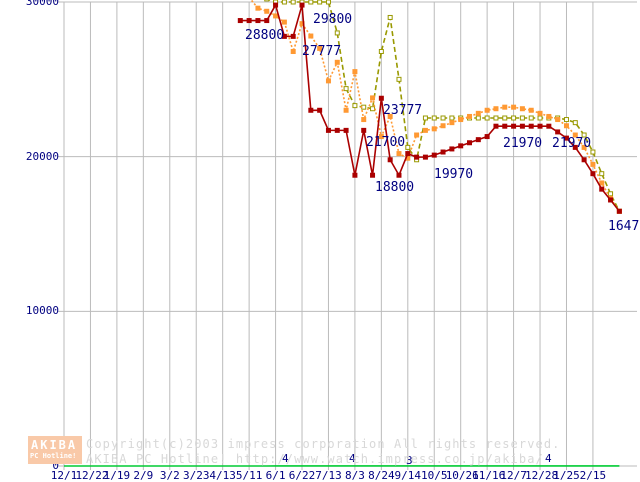 Image resolution: width=640 pixels, height=482 pixels. What do you see at coordinates (29, 156) in the screenshot?
I see `y-tick-label: 20000` at bounding box center [29, 156].